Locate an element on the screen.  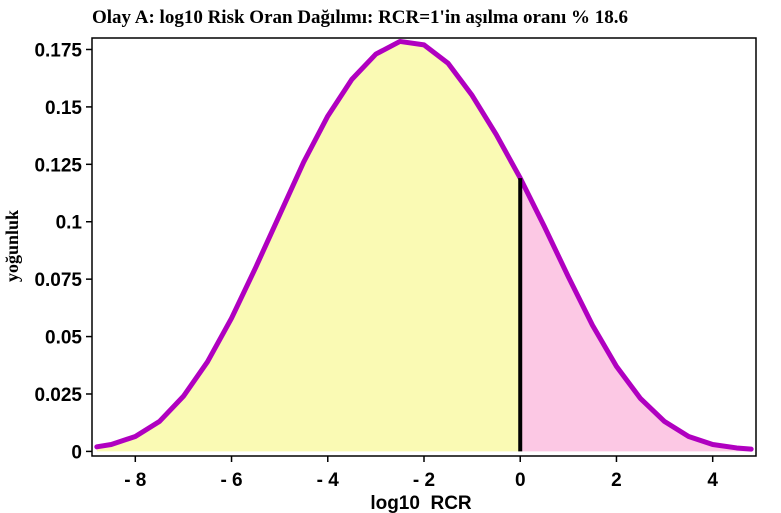
y-axis-label: yoğunluk is located at coordinates (12, 246).